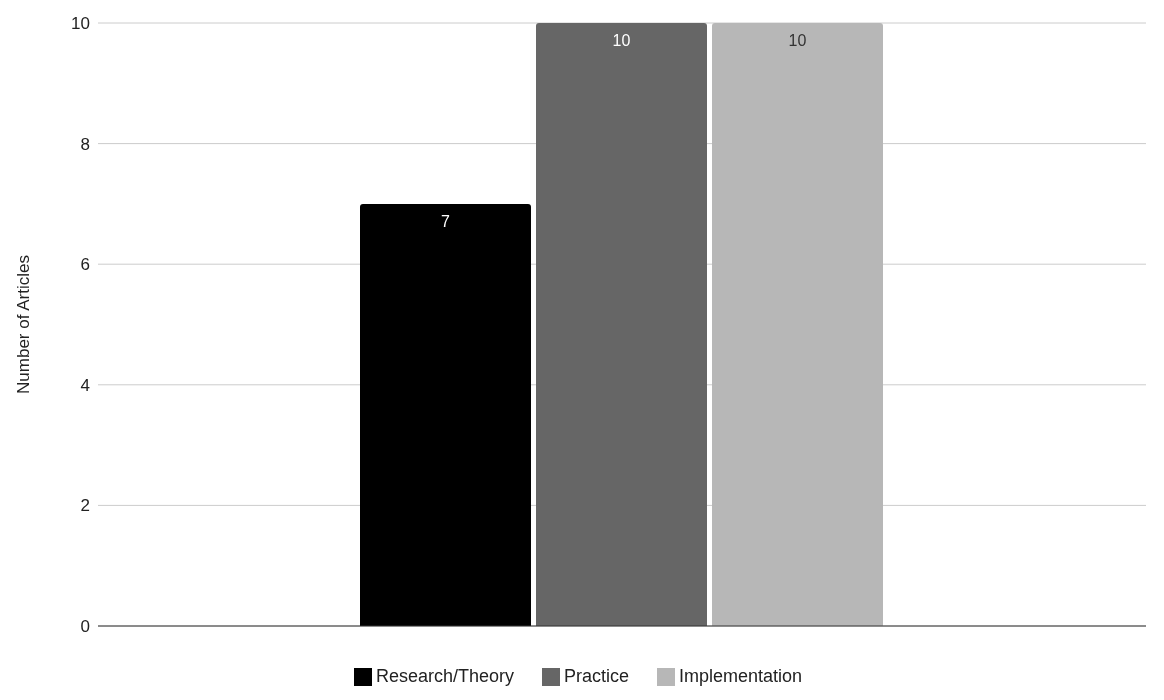 The width and height of the screenshot is (1164, 700). I want to click on y-tick-label: 8, so click(85, 144).